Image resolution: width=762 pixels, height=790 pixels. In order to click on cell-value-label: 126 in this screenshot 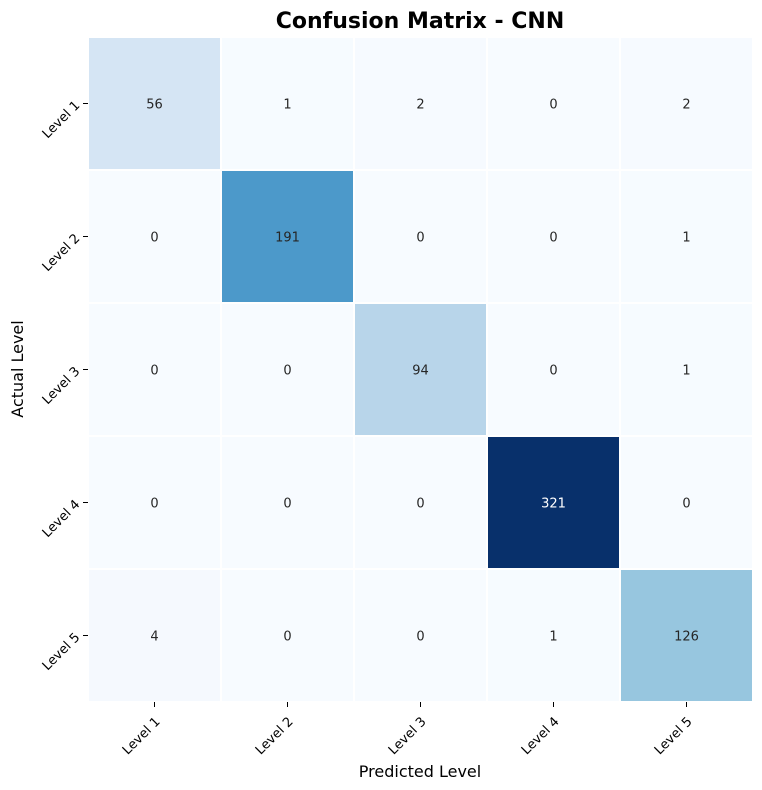, I will do `click(686, 637)`.